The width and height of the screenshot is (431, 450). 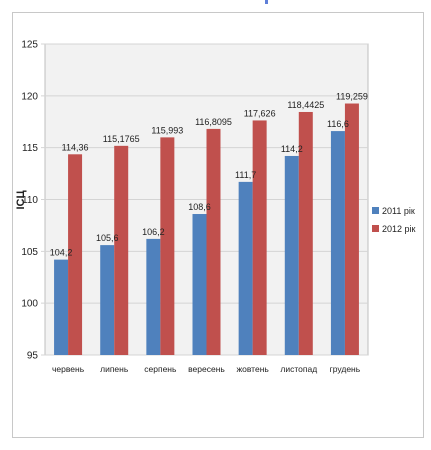 I want to click on data-label: 106,2, so click(x=153, y=232).